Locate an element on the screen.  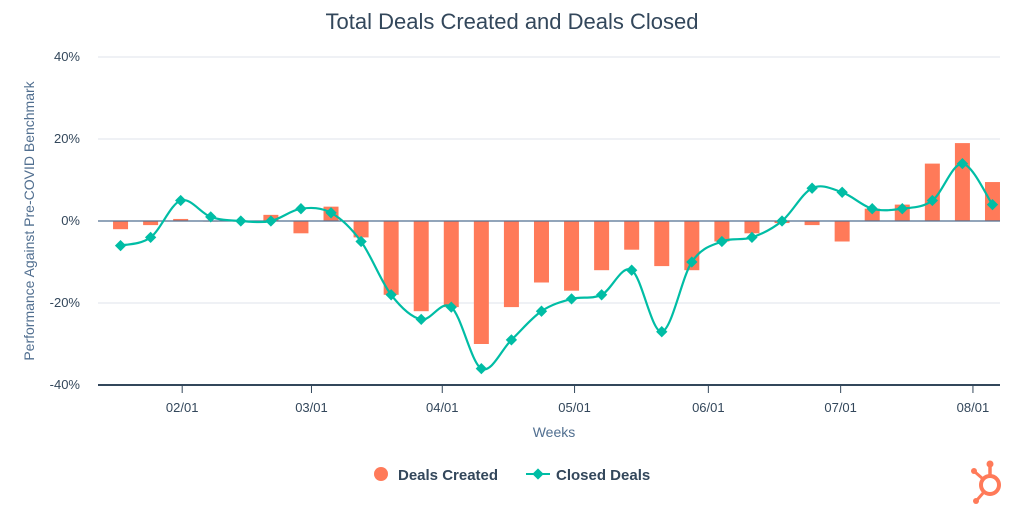
x-tick-label: 07/01 is located at coordinates (840, 407).